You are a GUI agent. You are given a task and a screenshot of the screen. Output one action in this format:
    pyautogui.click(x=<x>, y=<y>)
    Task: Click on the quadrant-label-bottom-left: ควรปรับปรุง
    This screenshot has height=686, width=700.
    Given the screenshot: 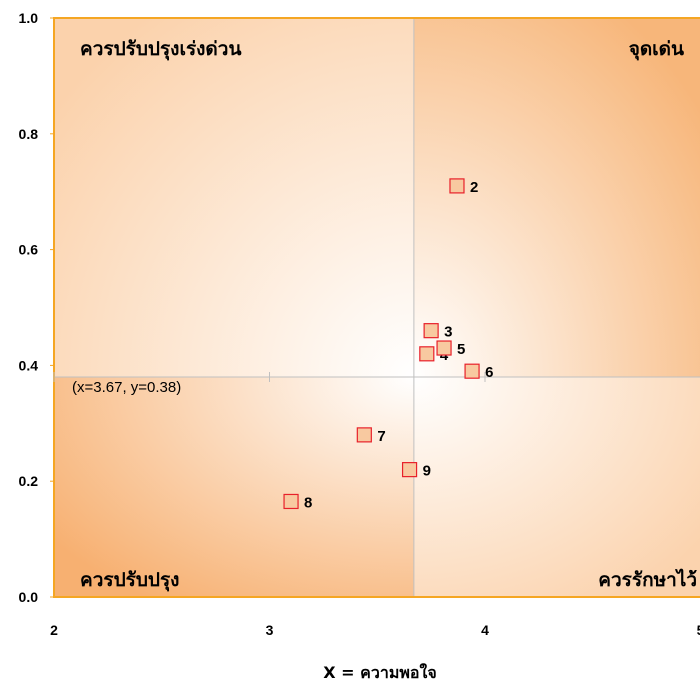 What is the action you would take?
    pyautogui.click(x=129, y=580)
    